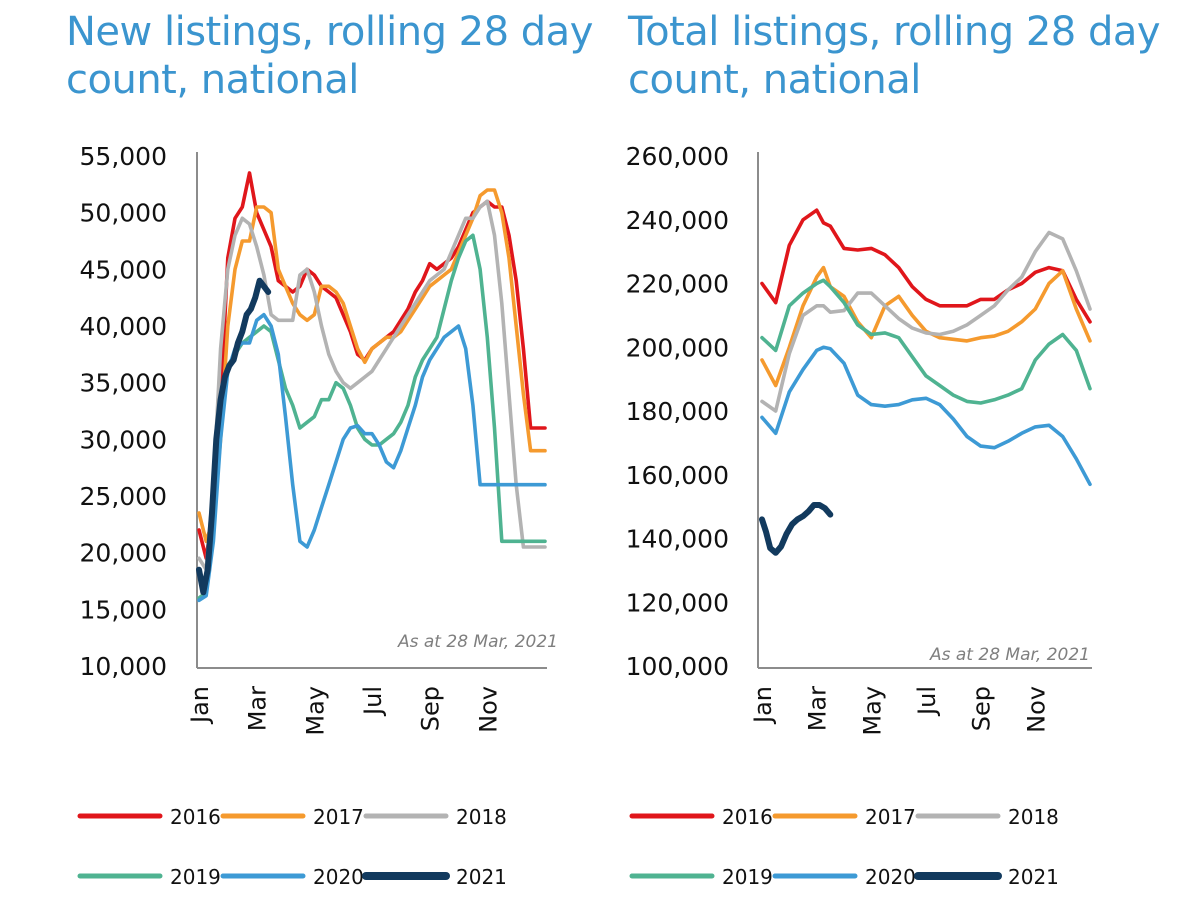 The image size is (1200, 900). I want to click on y-tick-label: 160,000, so click(677, 475).